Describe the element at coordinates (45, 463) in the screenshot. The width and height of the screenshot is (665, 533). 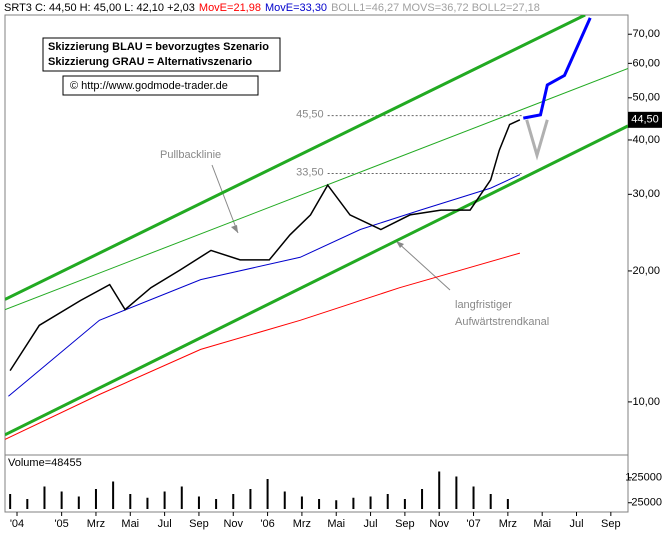
I see `volume-label: Volume=48455` at that location.